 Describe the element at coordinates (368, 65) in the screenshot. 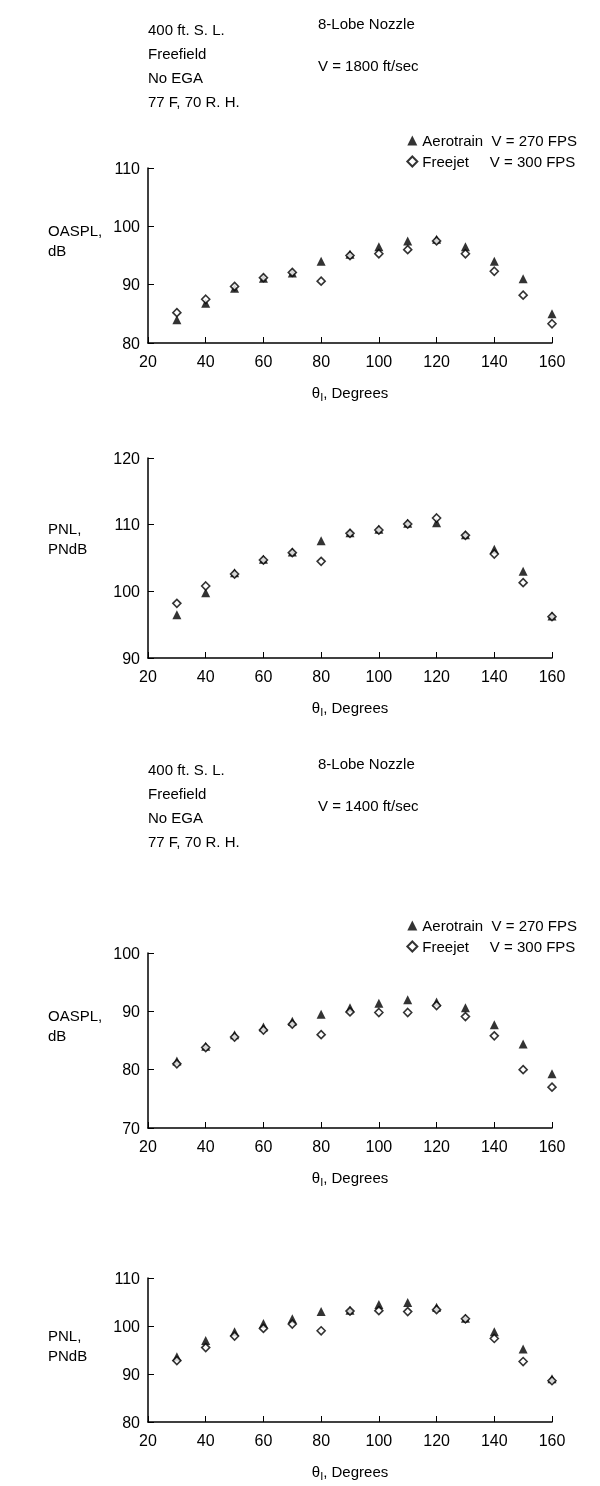

I see `chart-subtitle: V = 1800 ft/sec` at that location.